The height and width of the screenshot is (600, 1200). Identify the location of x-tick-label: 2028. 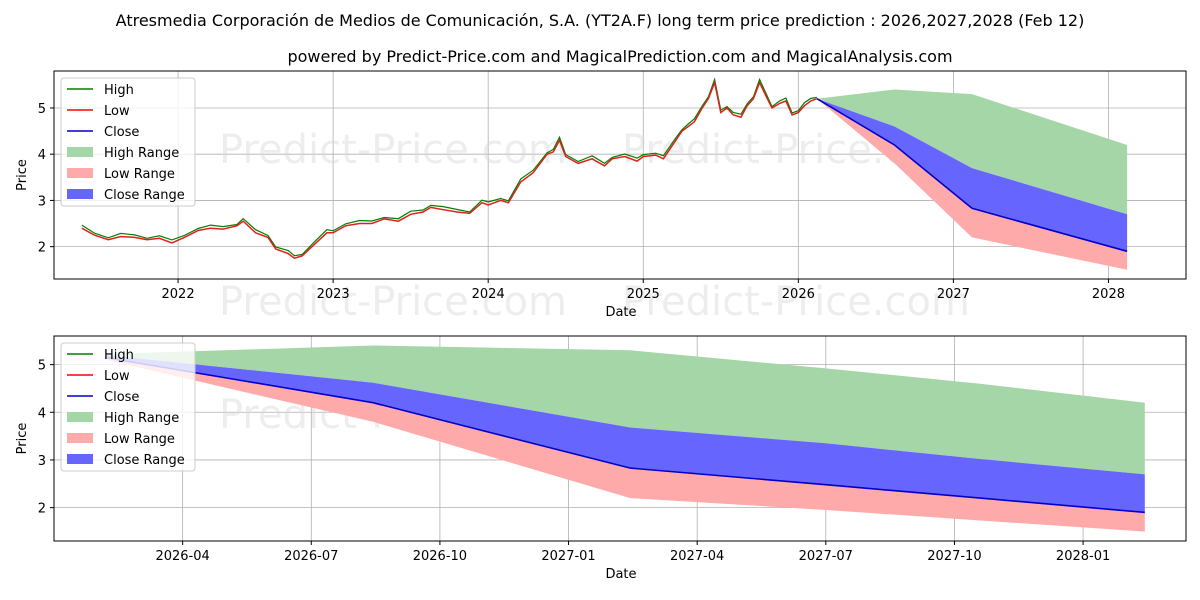
(1108, 294).